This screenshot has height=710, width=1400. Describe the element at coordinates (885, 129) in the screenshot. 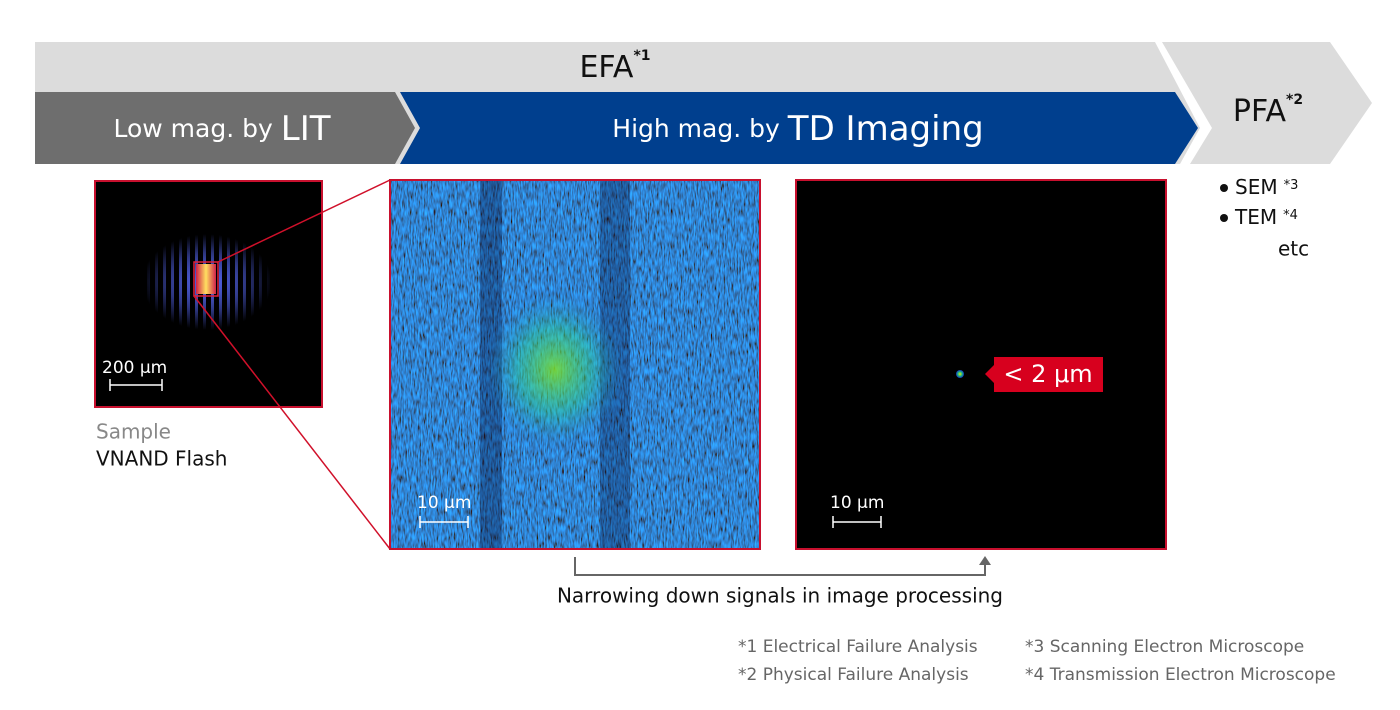

I see `high-emphasis: TD Imaging` at that location.